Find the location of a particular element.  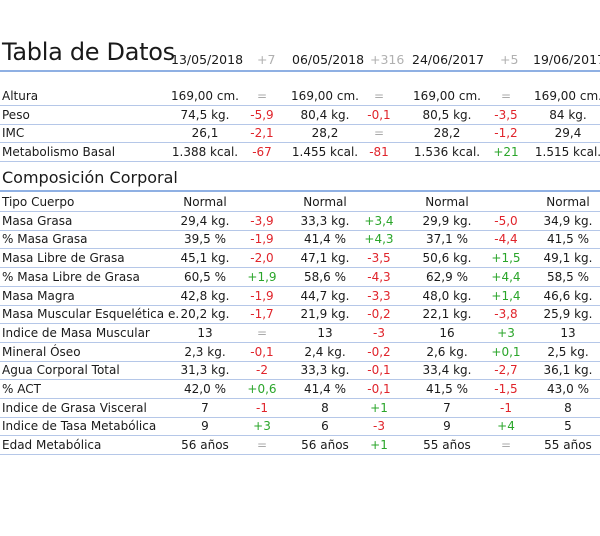

value-cell: 58,6 % is located at coordinates (325, 276).